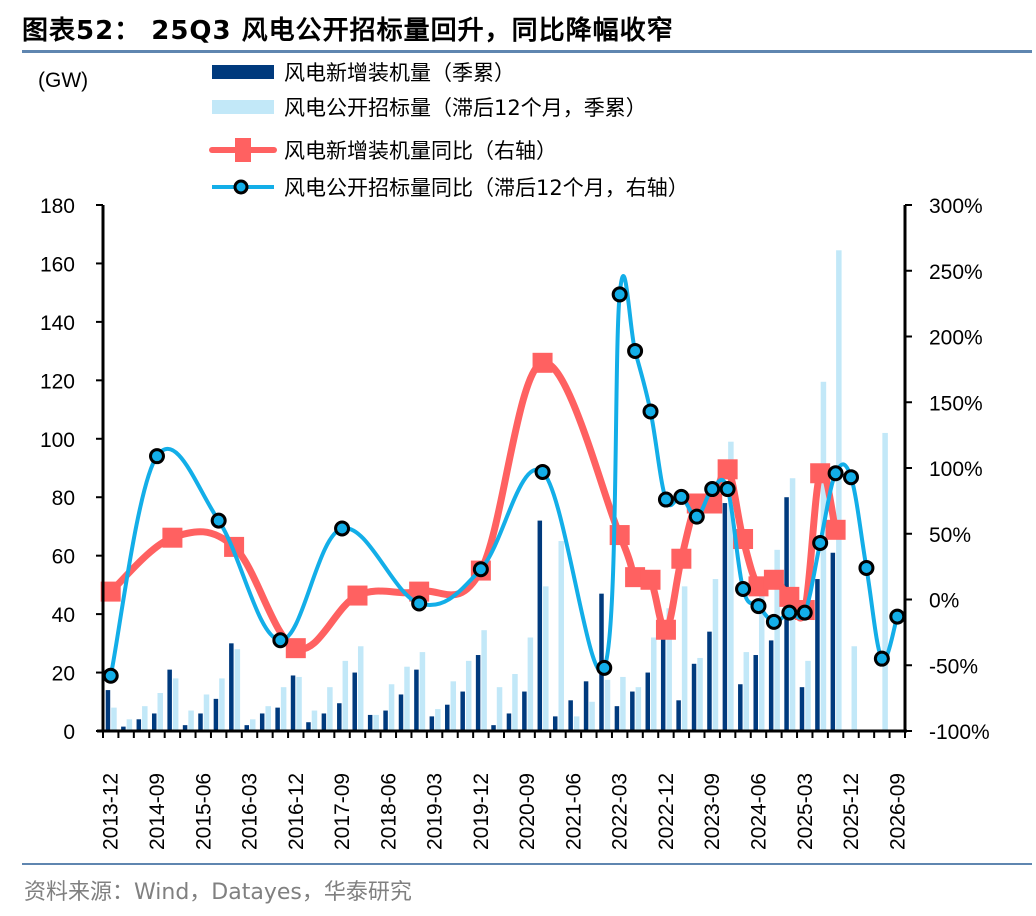 The image size is (1036, 916). What do you see at coordinates (157, 811) in the screenshot?
I see `x-tick-label: 2014-09` at bounding box center [157, 811].